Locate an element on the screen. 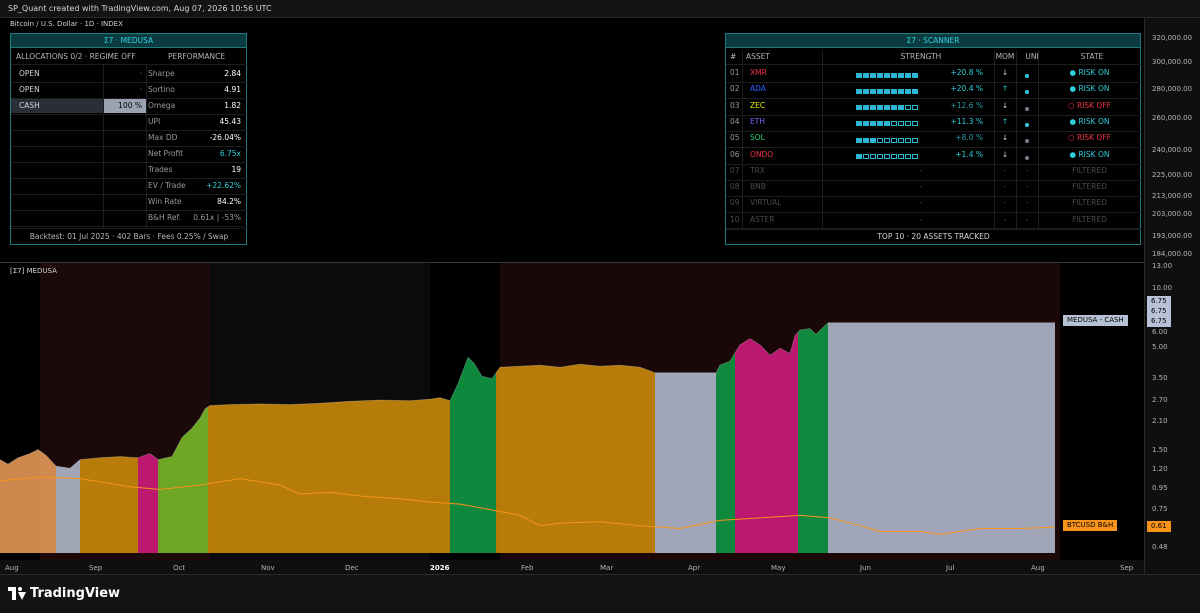  strength-percent: +12.6 % is located at coordinates (967, 105).